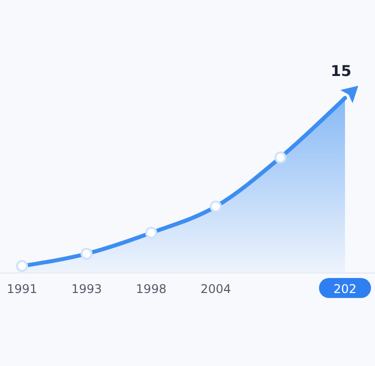 Image resolution: width=375 pixels, height=366 pixels. Describe the element at coordinates (86, 289) in the screenshot. I see `x-tick-label: 1993` at that location.